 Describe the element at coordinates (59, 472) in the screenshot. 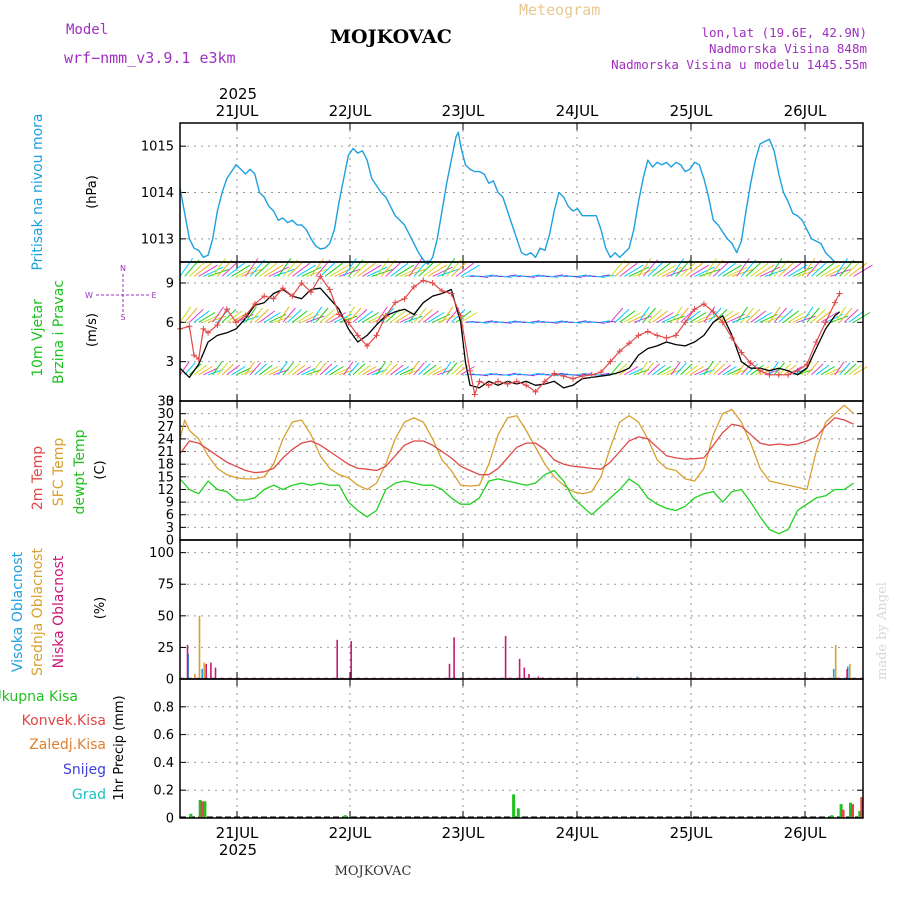

I see `tsfc-label: SFC Temp` at that location.